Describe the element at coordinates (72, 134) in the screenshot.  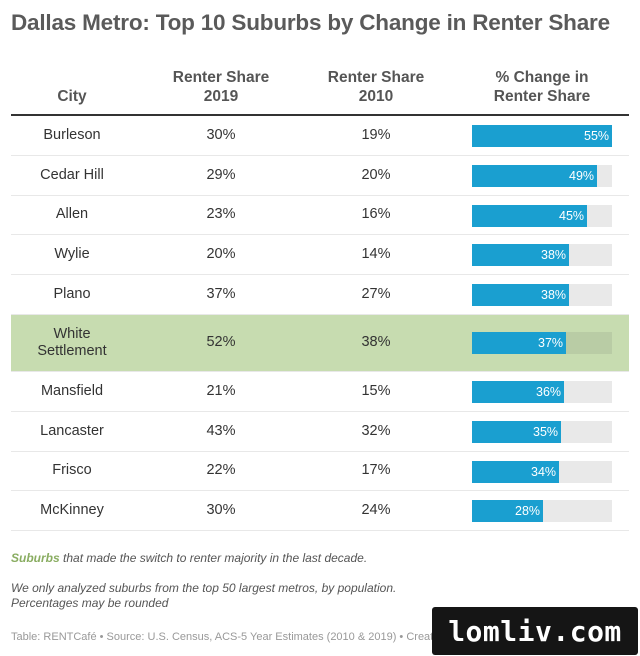
I see `cell-city: Burleson` at that location.